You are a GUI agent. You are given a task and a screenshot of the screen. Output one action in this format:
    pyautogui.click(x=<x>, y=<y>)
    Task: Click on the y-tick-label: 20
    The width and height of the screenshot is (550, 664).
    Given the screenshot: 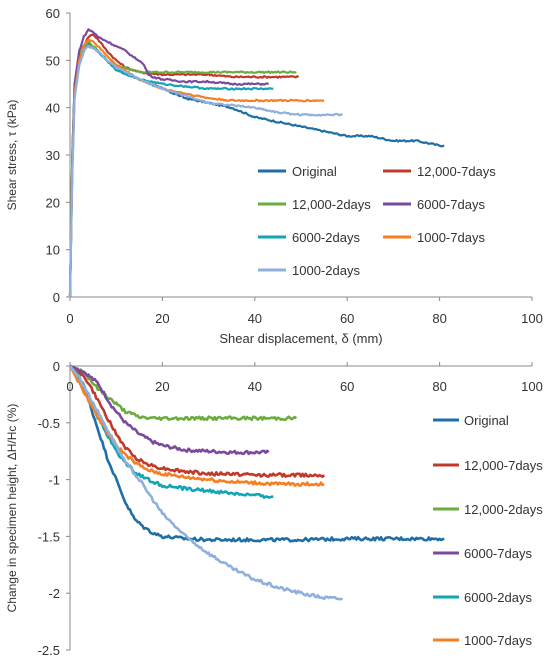 What is the action you would take?
    pyautogui.click(x=53, y=202)
    